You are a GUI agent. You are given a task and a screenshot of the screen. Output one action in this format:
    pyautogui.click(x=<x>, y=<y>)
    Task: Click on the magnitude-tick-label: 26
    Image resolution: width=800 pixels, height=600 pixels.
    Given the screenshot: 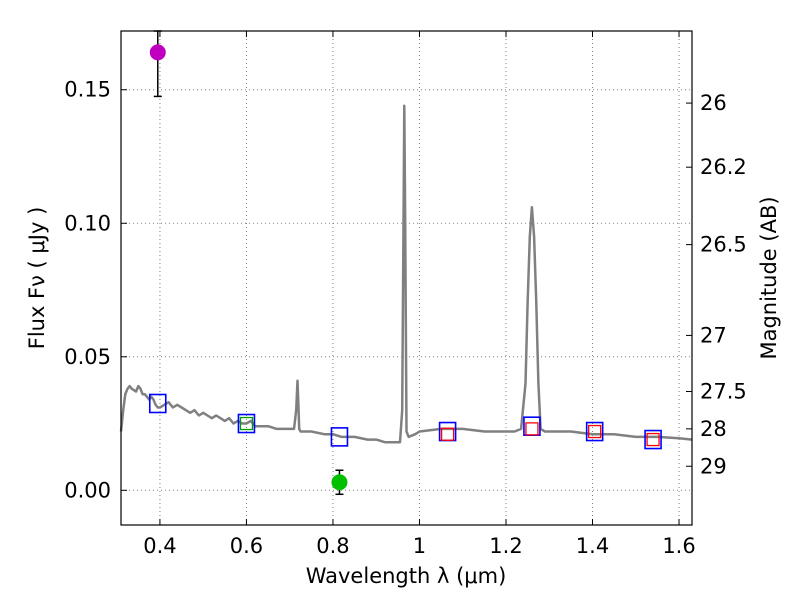 What is the action you would take?
    pyautogui.click(x=713, y=103)
    